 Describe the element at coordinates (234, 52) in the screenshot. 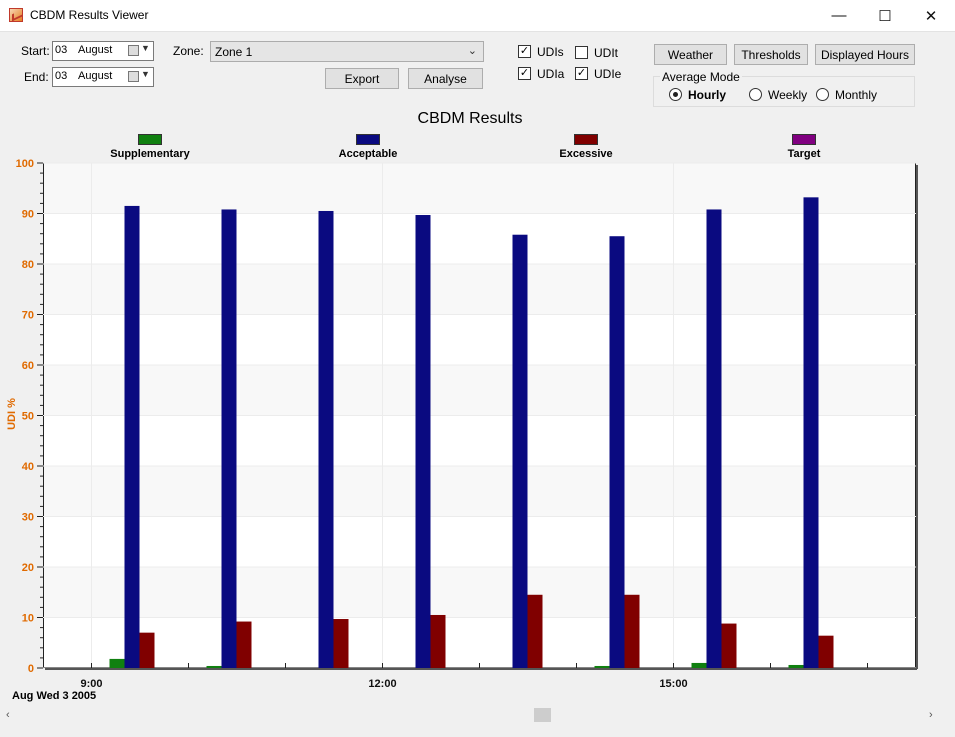

I see `zone-value: Zone 1` at that location.